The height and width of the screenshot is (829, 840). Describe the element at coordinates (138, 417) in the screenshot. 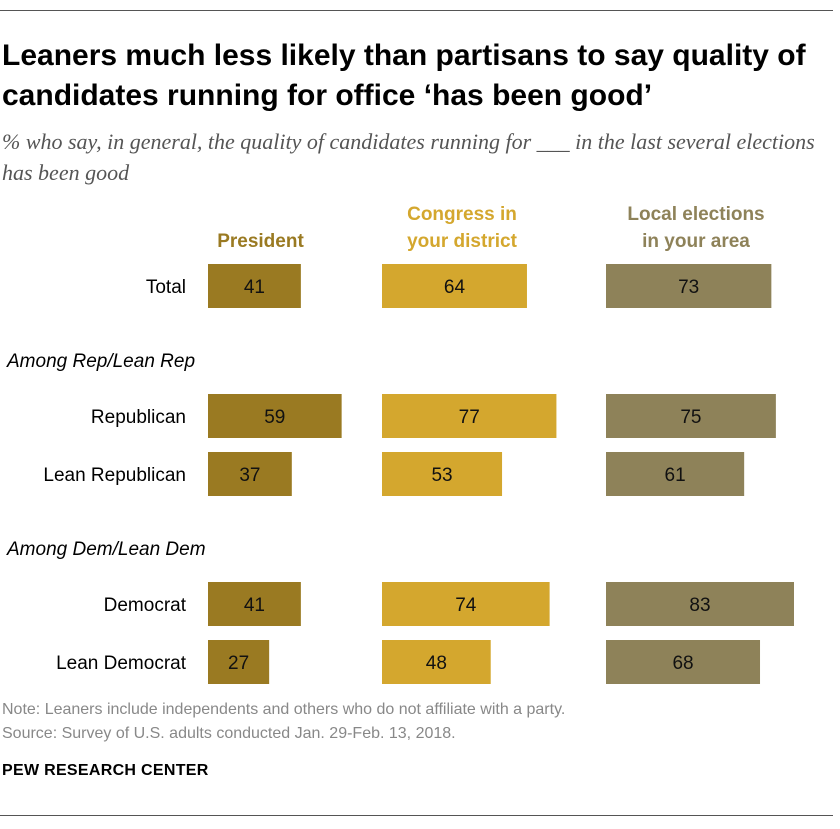

I see `category-label-republican: Republican` at that location.